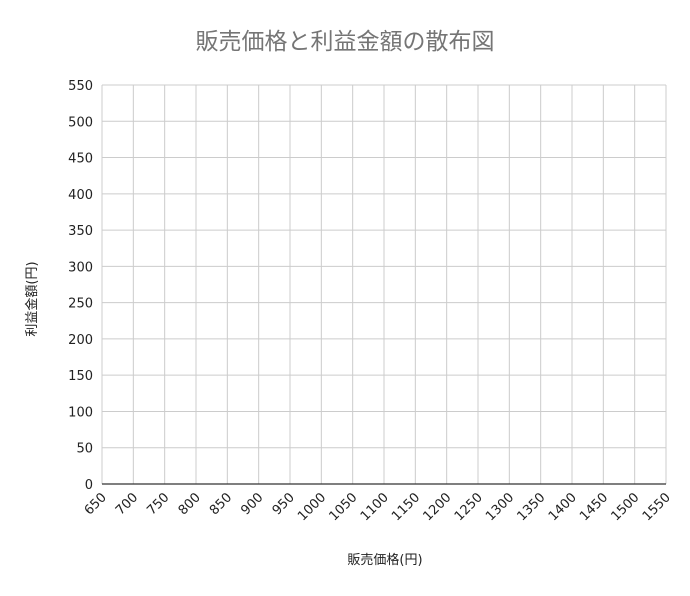 This screenshot has height=596, width=690. What do you see at coordinates (80, 231) in the screenshot?
I see `y-tick-label: 350` at bounding box center [80, 231].